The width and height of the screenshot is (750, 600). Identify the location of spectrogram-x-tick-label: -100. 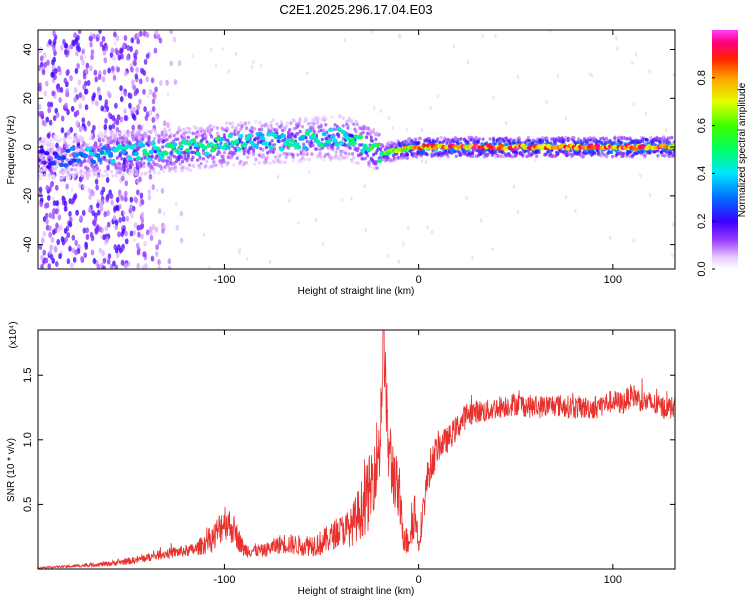
(224, 280).